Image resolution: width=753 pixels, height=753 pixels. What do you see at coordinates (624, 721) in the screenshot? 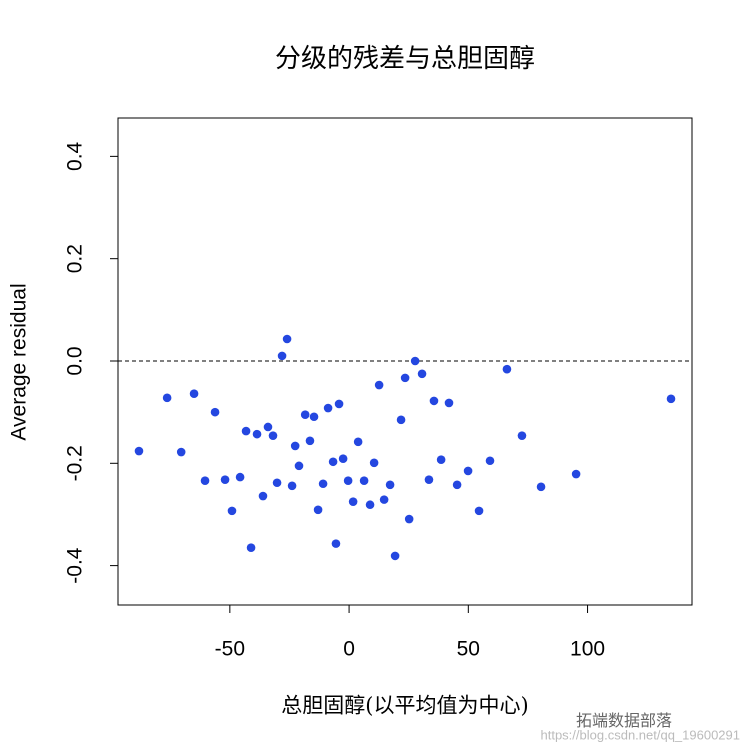
I see `watermark-brand: 拓端数据部落` at bounding box center [624, 721].